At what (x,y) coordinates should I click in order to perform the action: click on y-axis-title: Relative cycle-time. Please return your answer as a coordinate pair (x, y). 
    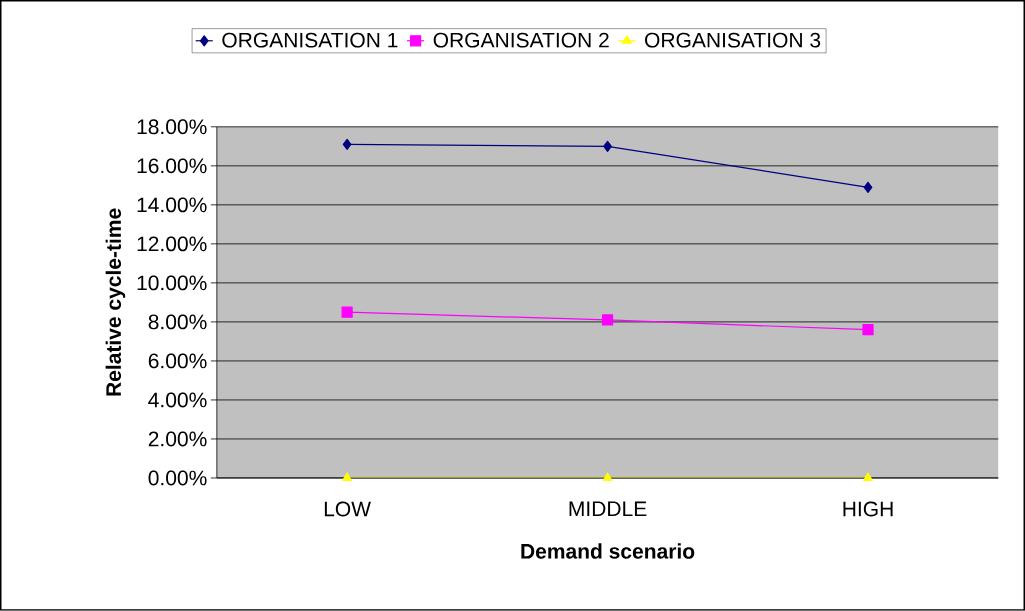
    Looking at the image, I should click on (115, 302).